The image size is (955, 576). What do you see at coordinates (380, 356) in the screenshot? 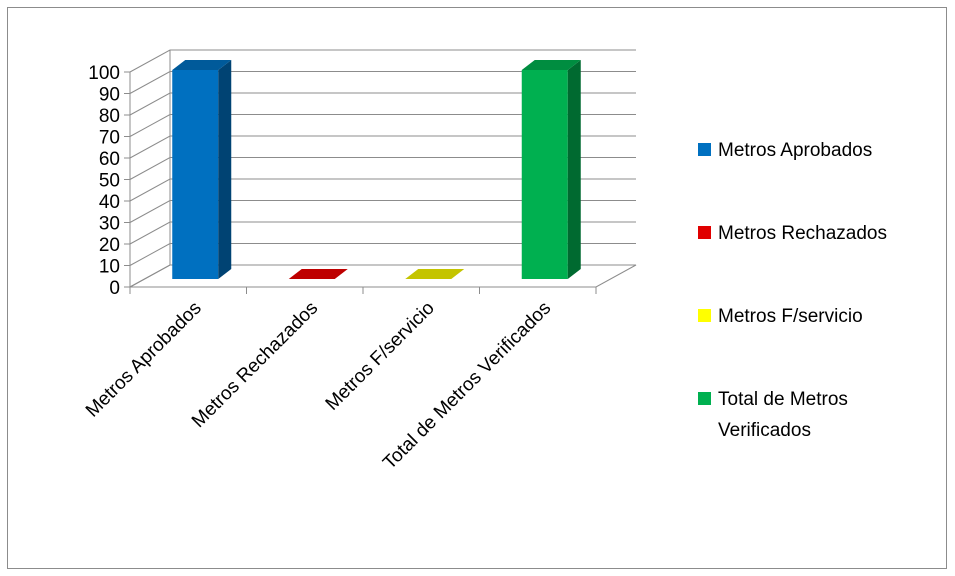
I see `x-category-label: Metros F/servicio` at bounding box center [380, 356].